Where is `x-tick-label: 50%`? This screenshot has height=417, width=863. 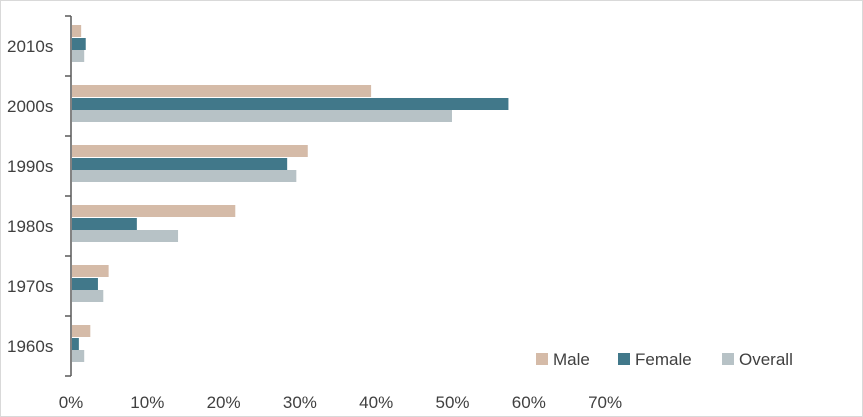 x-tick-label: 50% is located at coordinates (452, 402).